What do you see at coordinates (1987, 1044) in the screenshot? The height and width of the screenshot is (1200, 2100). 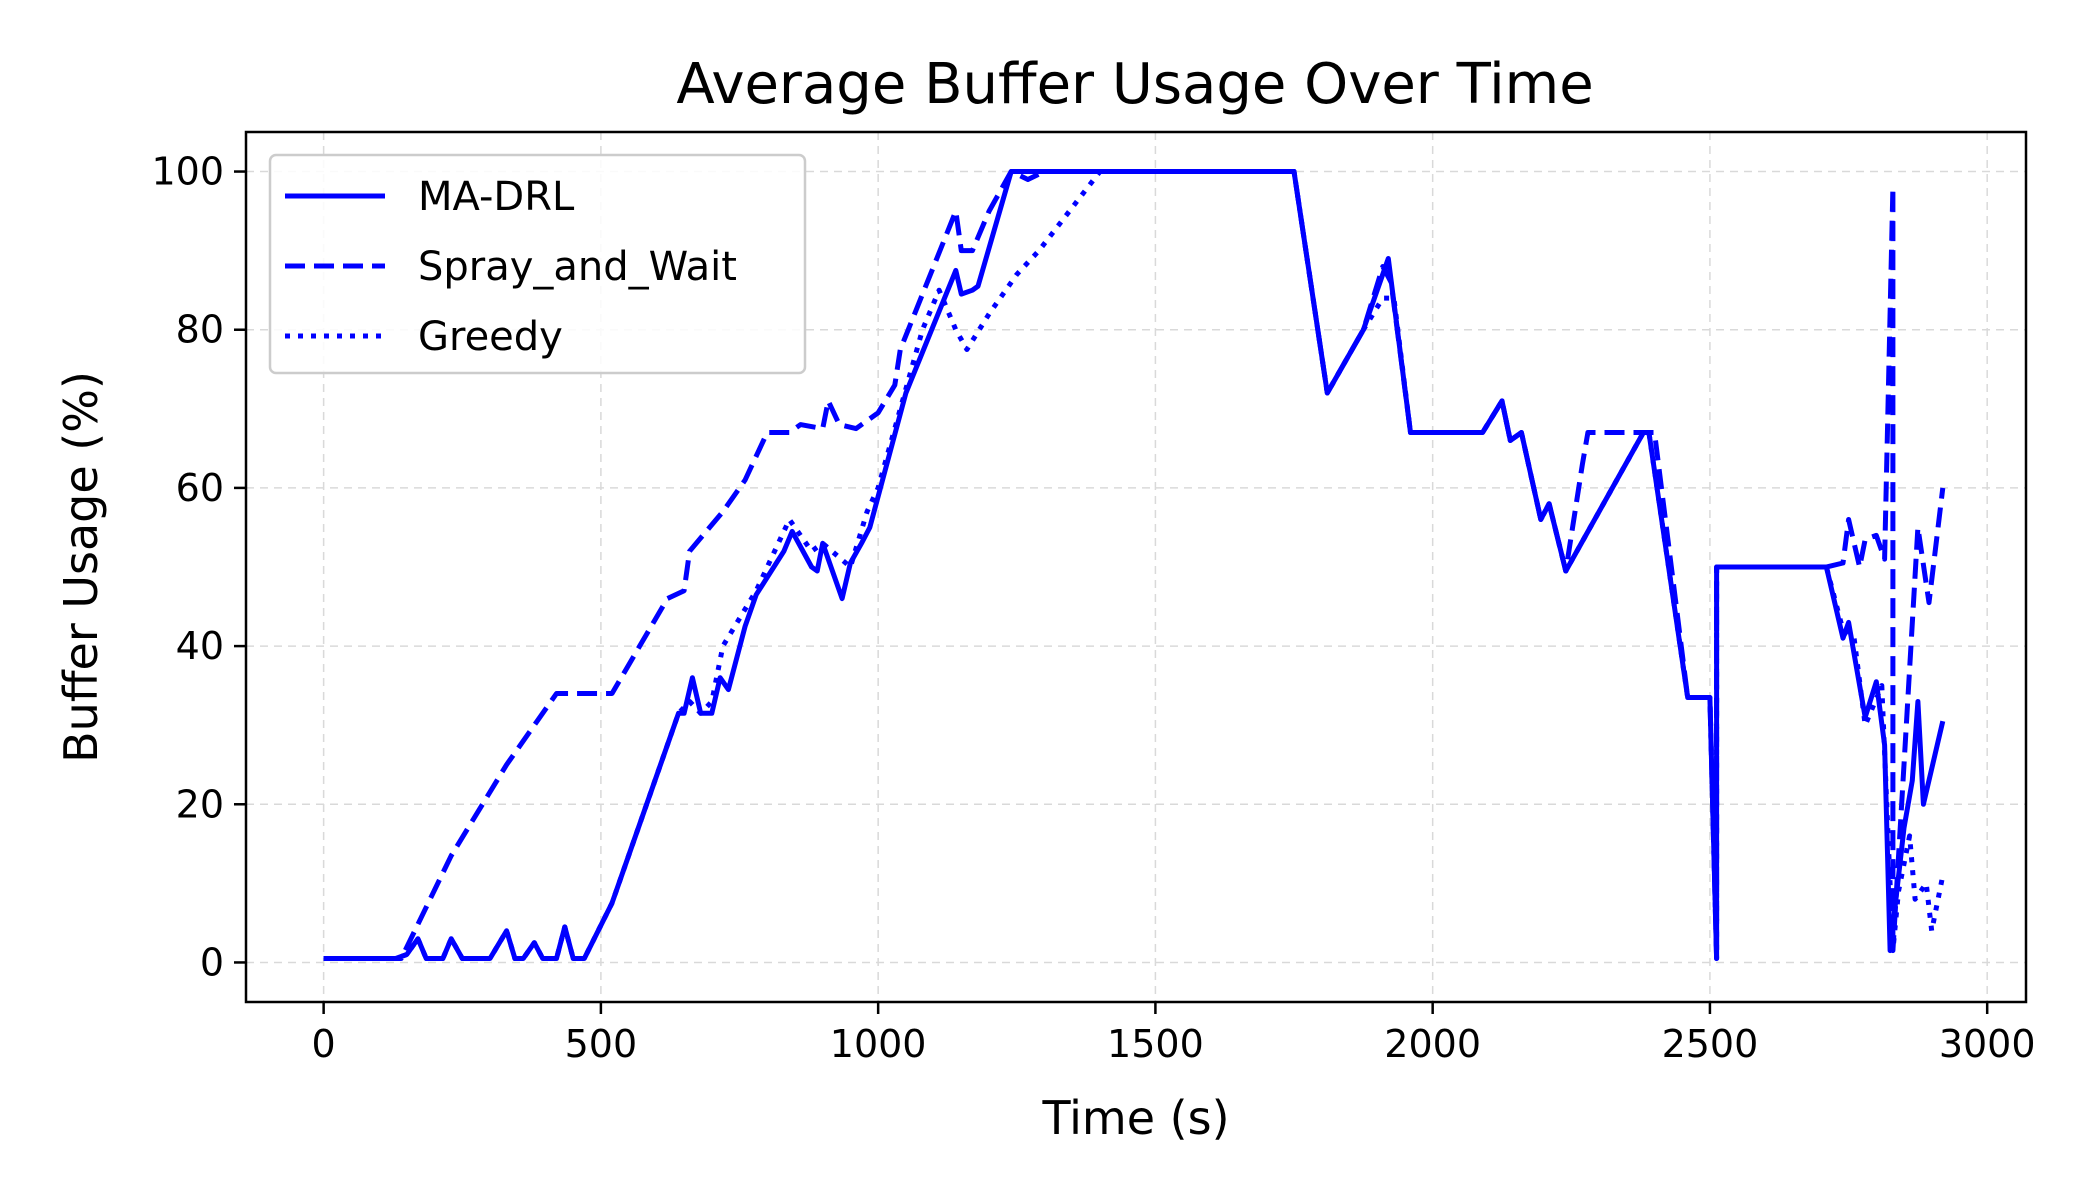 I see `x-tick-label: 3000` at bounding box center [1987, 1044].